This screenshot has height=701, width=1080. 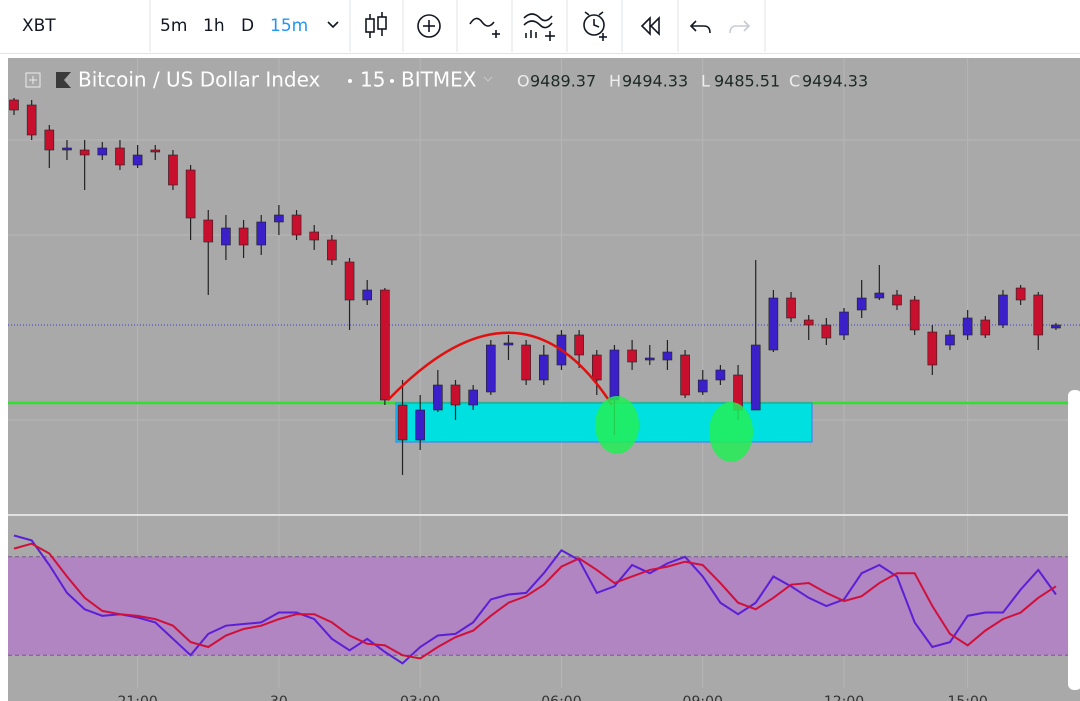 I want to click on collapse-icon, so click(x=33, y=80).